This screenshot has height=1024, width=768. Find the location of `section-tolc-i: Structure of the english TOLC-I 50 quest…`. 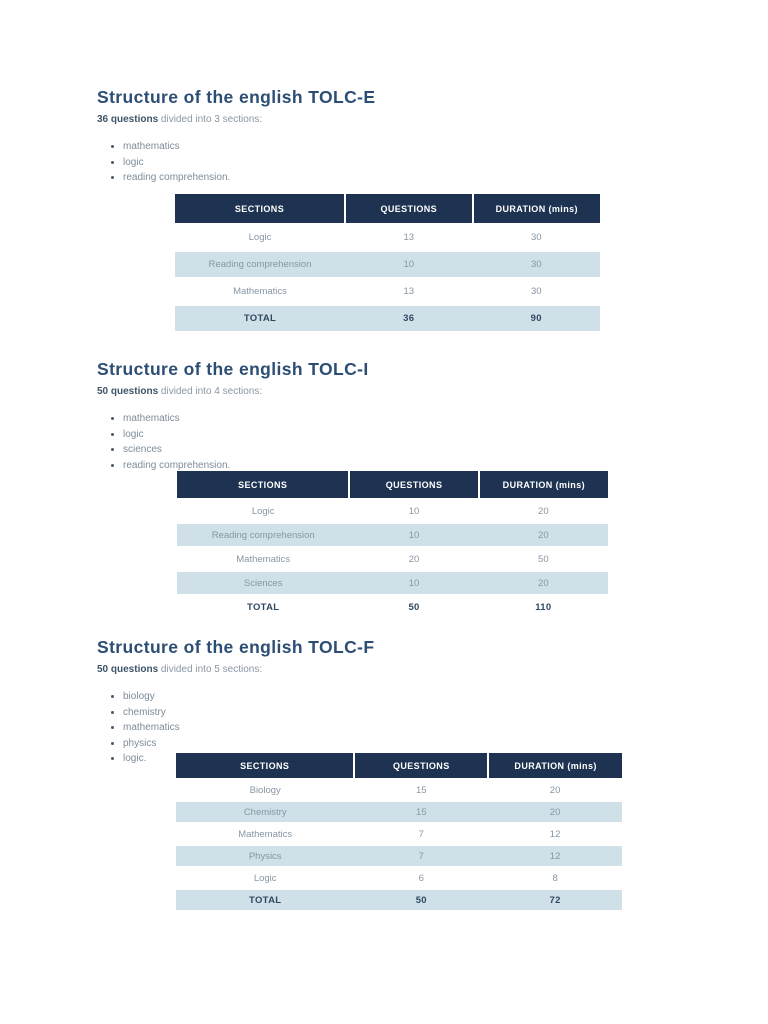

section-tolc-i: Structure of the english TOLC-I 50 quest… is located at coordinates (377, 415).